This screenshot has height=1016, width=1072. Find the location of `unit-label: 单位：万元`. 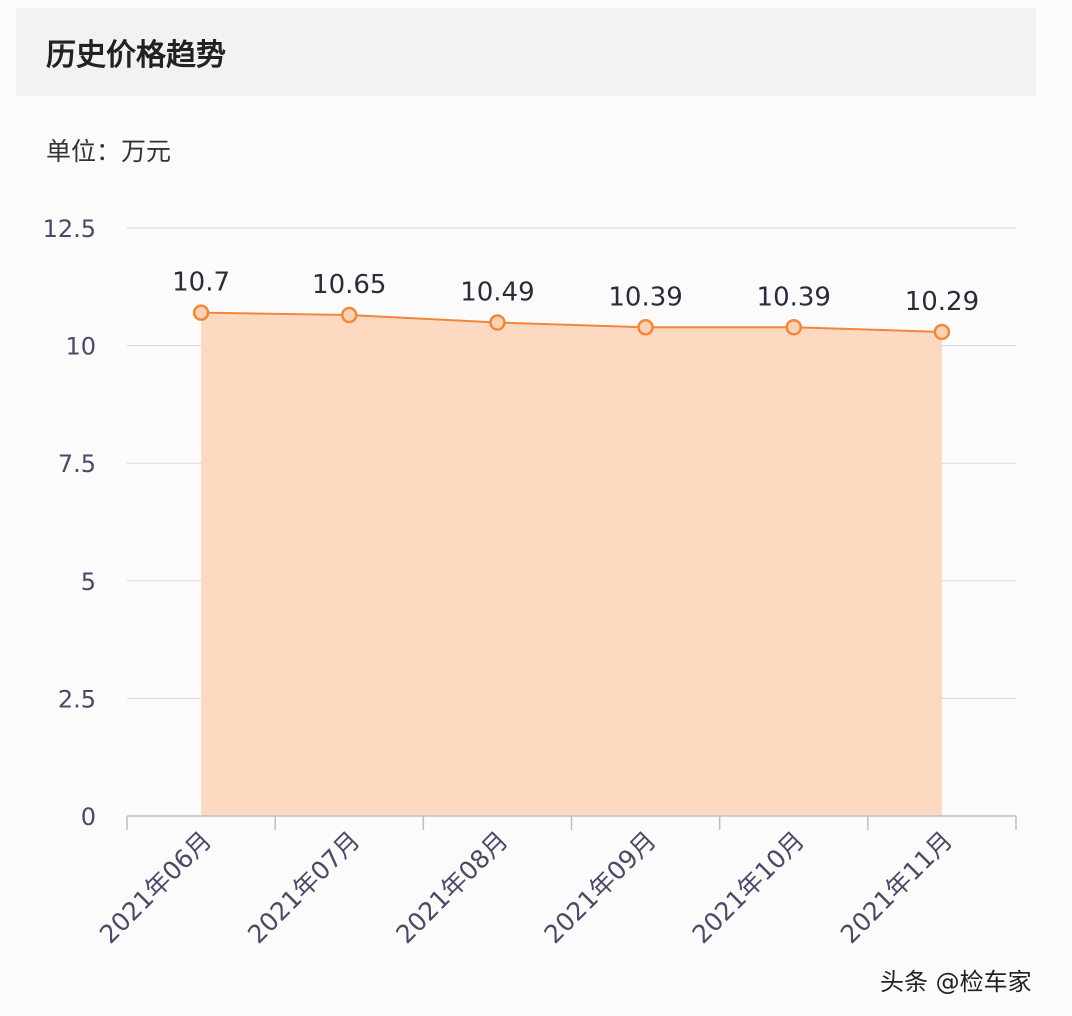

unit-label: 单位：万元 is located at coordinates (109, 151).